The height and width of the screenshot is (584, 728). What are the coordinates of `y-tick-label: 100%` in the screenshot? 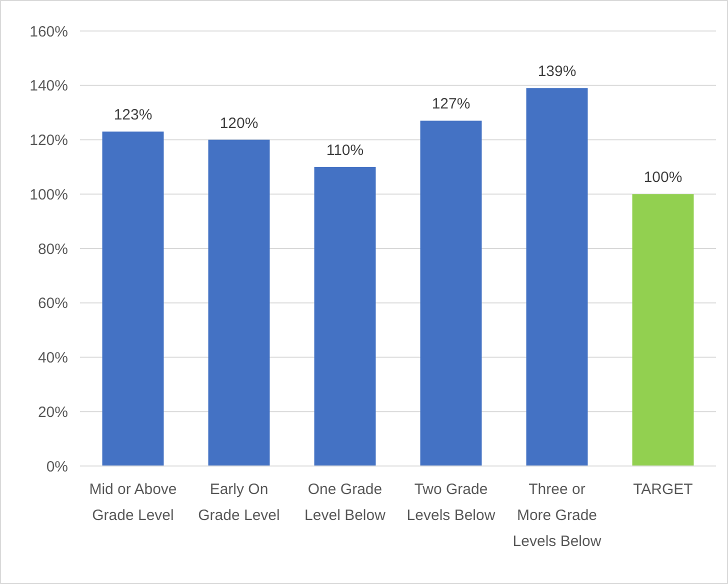 It's located at (49, 195).